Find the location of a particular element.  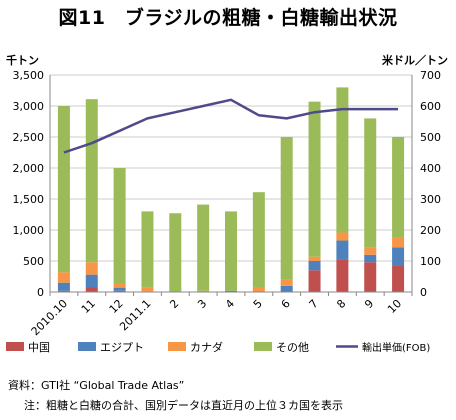

y-tick-label: 500 is located at coordinates (33, 261).